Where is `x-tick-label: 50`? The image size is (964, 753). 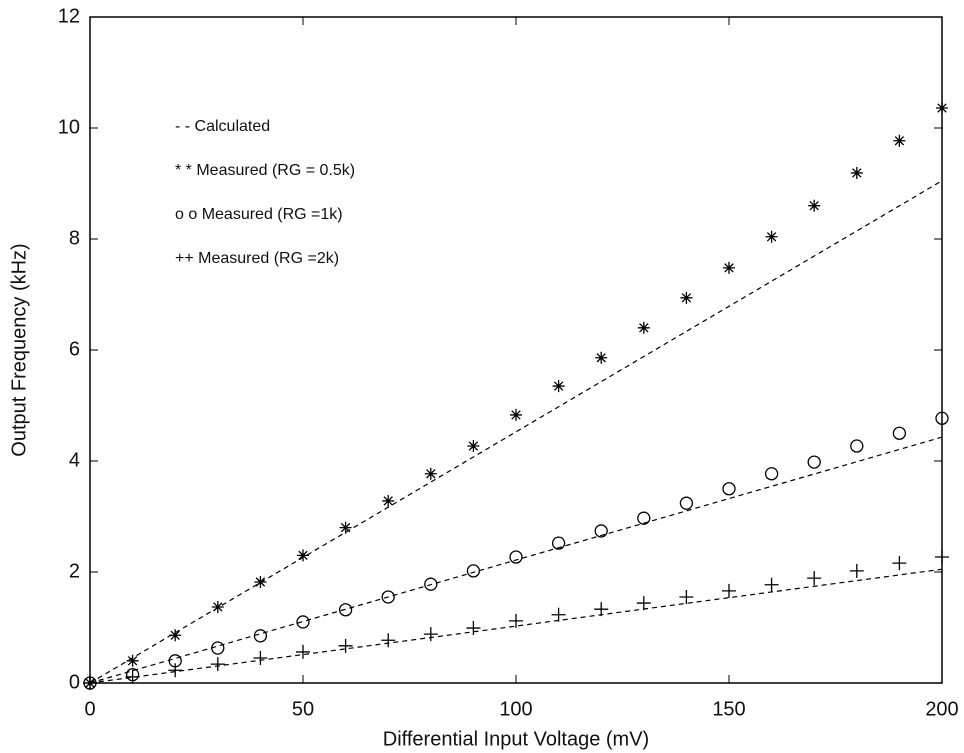 x-tick-label: 50 is located at coordinates (303, 709).